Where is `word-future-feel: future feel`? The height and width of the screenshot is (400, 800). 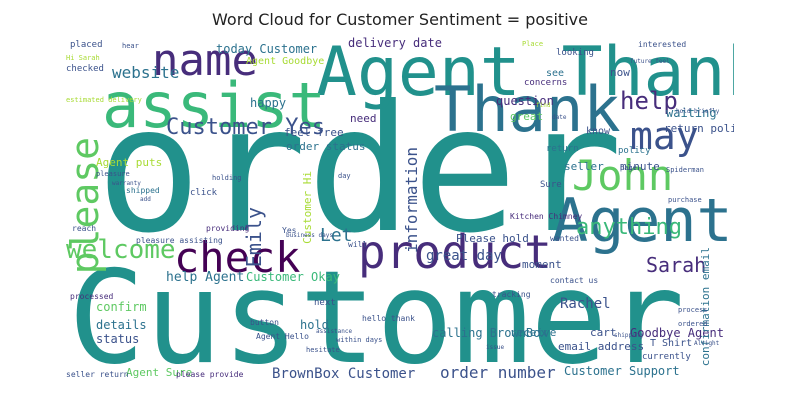
word-future-feel: future feel is located at coordinates (650, 61).